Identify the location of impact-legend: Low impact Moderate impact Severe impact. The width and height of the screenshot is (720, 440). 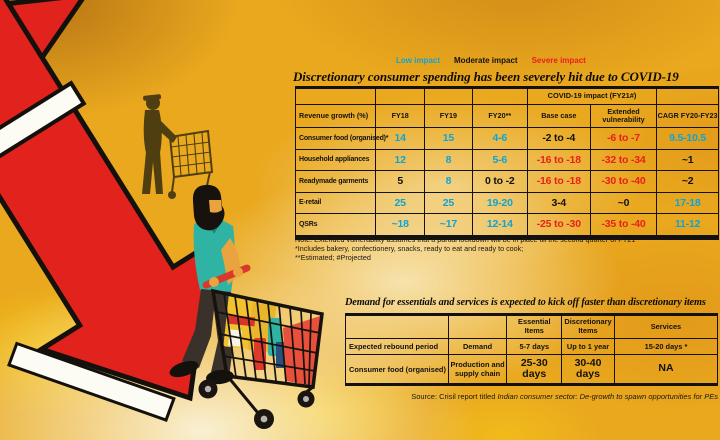
(491, 60).